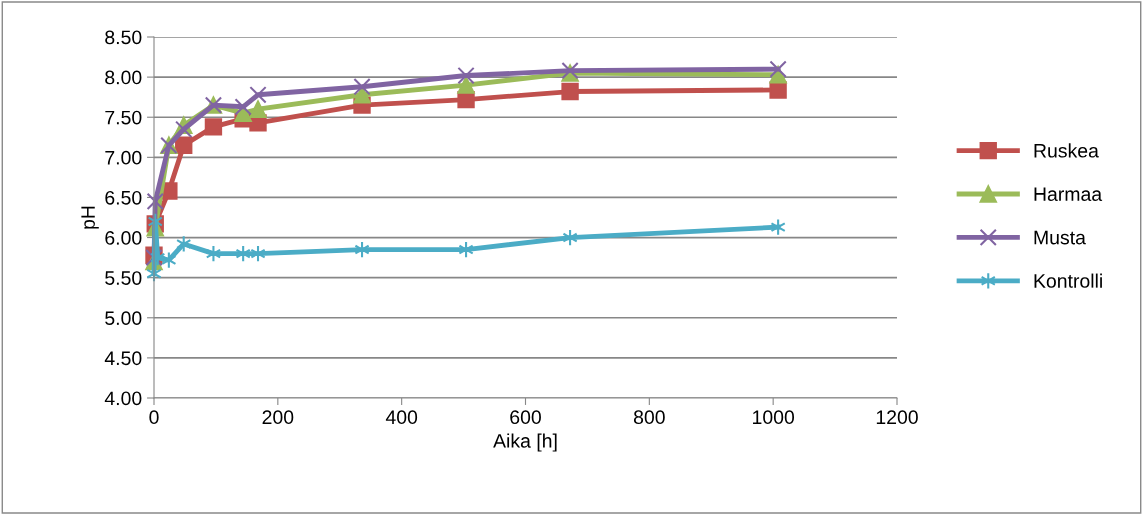 The width and height of the screenshot is (1143, 515). I want to click on x-tick-label: 0, so click(154, 417).